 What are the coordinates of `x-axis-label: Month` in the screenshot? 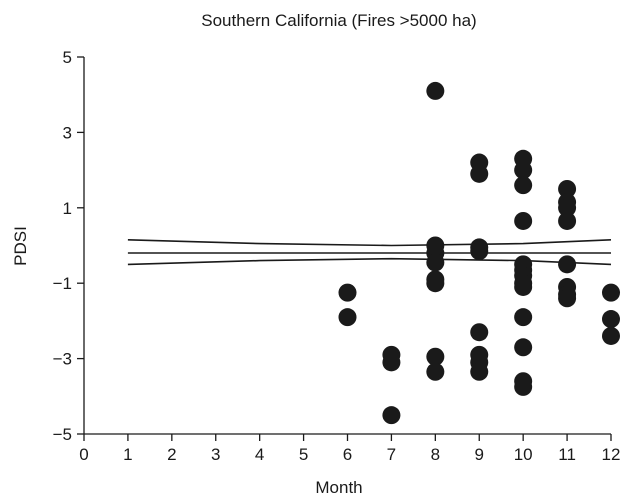 It's located at (338, 487).